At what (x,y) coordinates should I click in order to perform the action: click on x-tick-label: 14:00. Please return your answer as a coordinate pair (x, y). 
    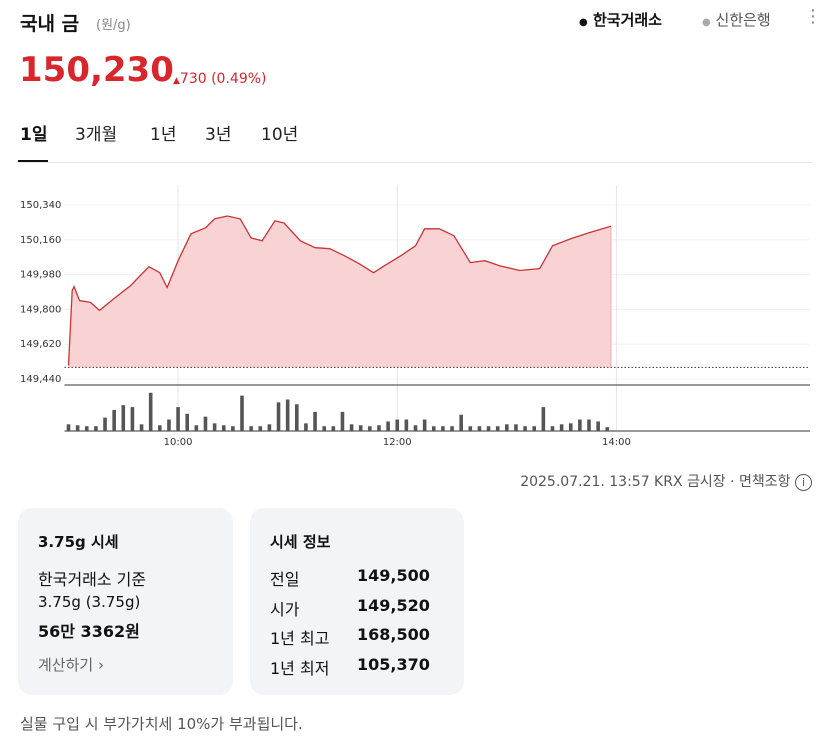
    Looking at the image, I should click on (616, 442).